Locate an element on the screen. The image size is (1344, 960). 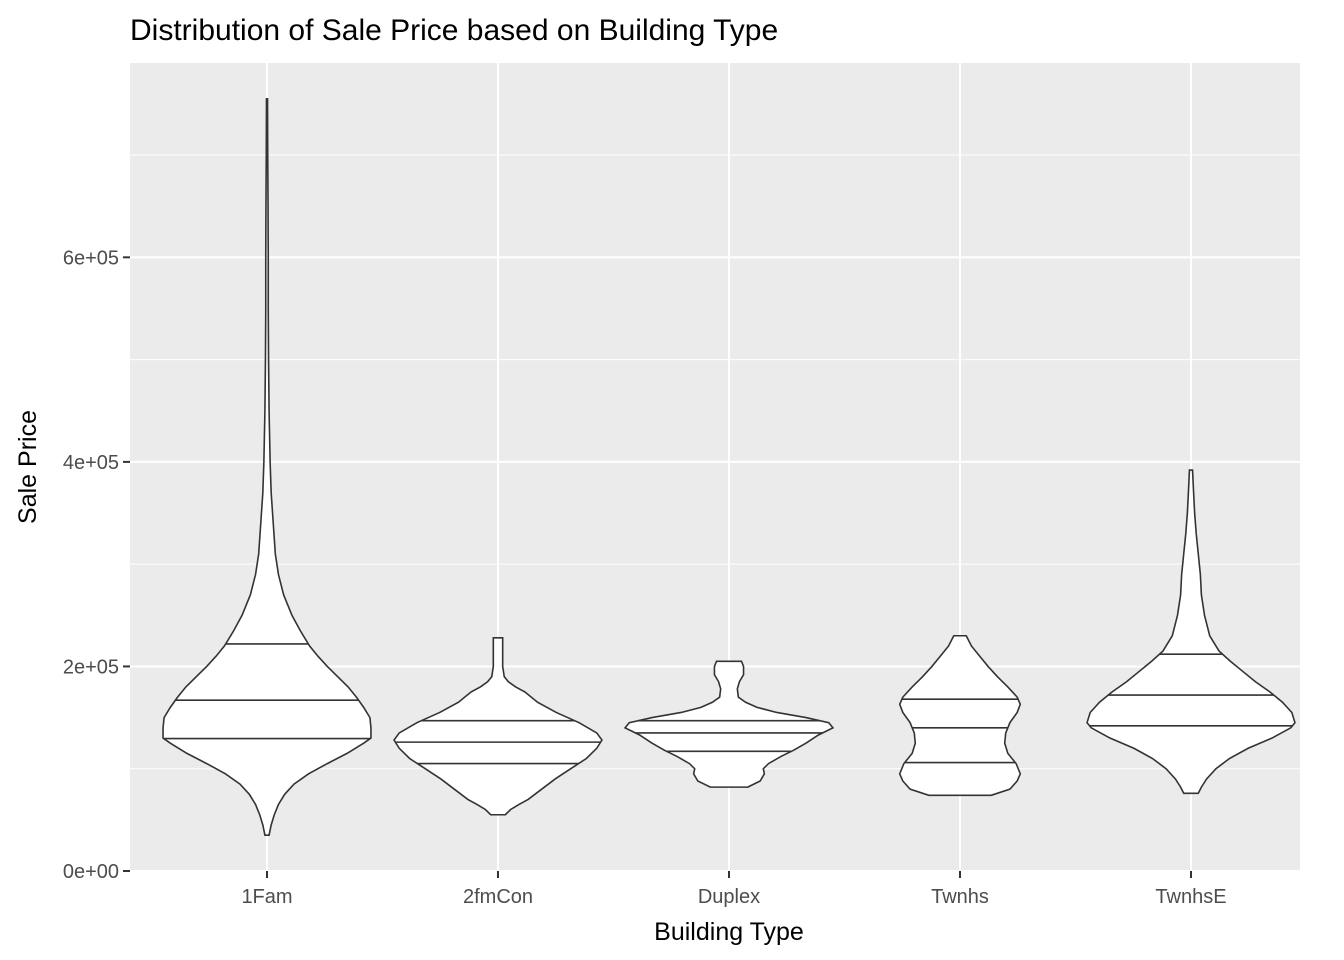
x-tick-label: TwnhsE is located at coordinates (1190, 897).